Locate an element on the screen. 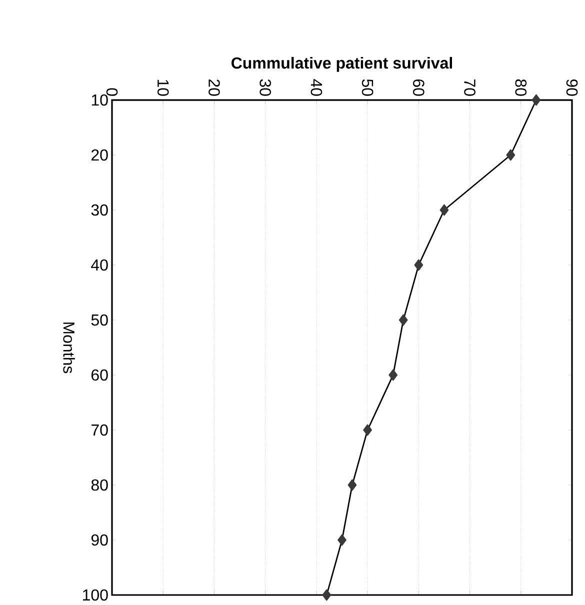 Image resolution: width=585 pixels, height=605 pixels. x-tick-label: 50 is located at coordinates (368, 87).